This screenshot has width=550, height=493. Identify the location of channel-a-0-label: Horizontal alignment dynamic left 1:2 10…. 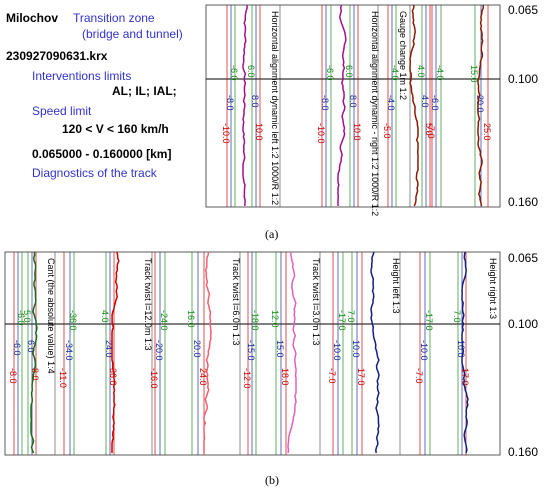
(275, 108).